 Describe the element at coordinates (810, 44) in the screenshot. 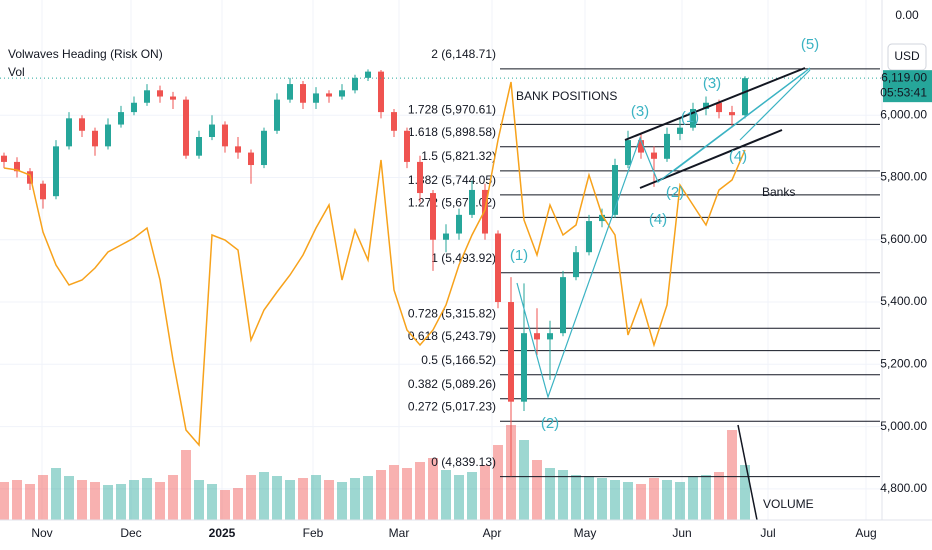

I see `wave-label: (5)` at that location.